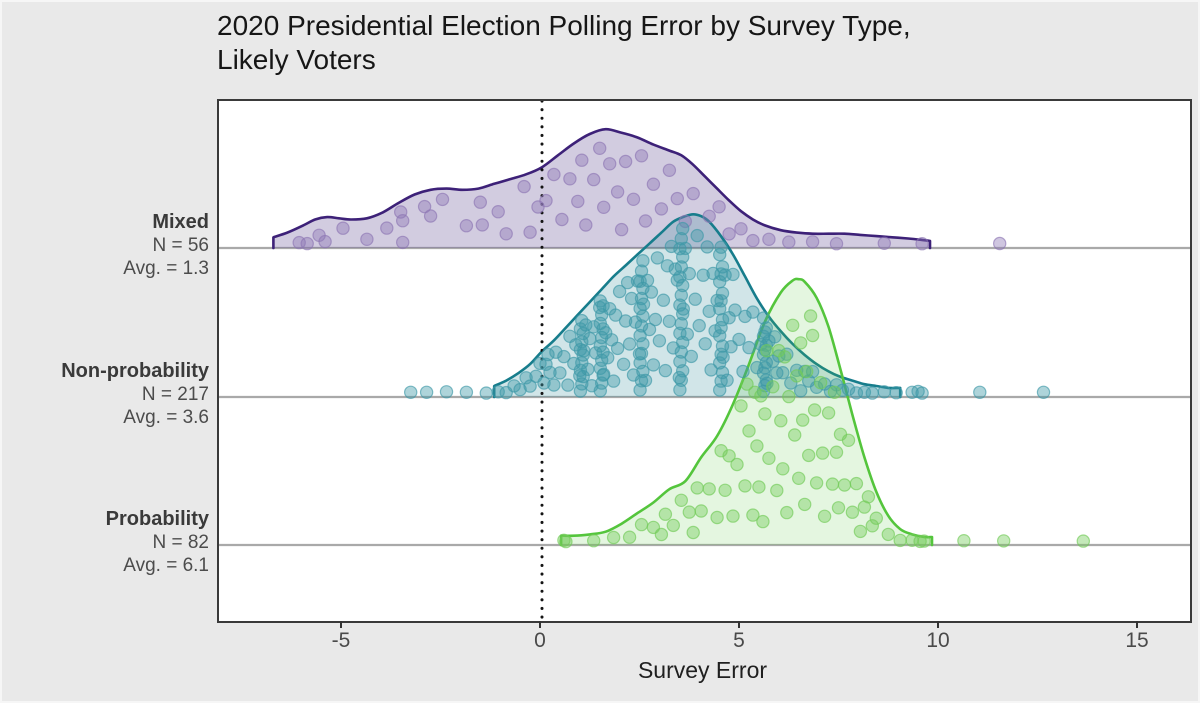  Describe the element at coordinates (602, 188) in the screenshot. I see `density-outline-mixed` at that location.